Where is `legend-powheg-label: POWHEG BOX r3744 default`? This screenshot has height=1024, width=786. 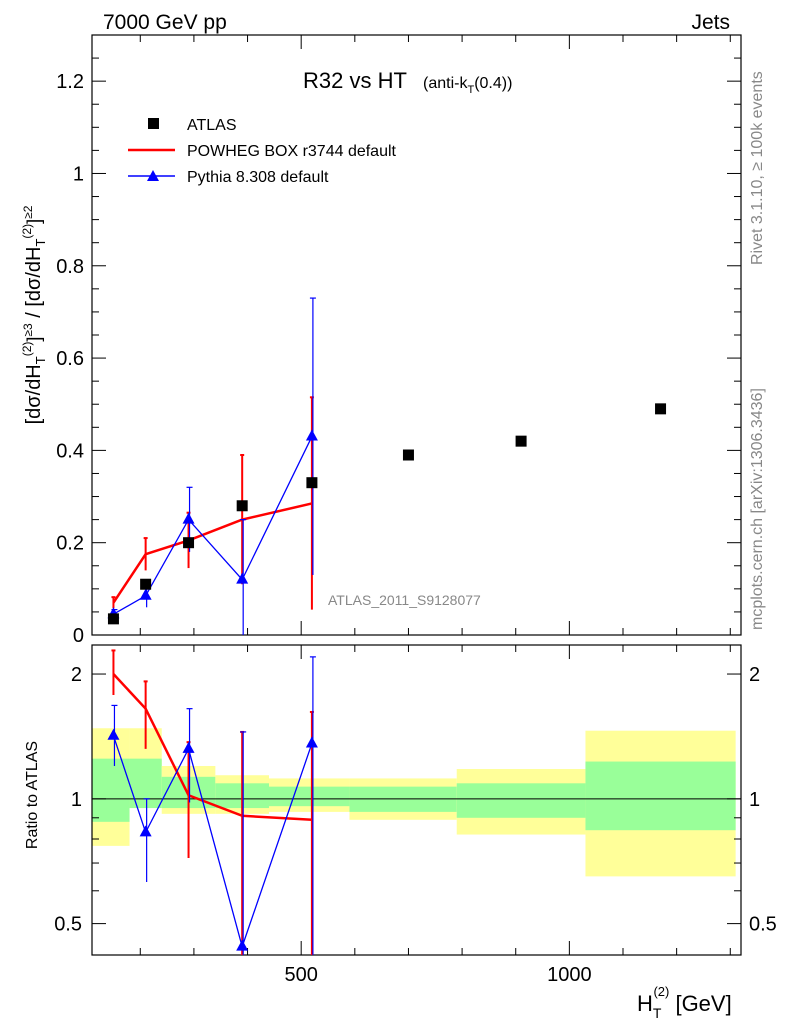 legend-powheg-label: POWHEG BOX r3744 default is located at coordinates (292, 151).